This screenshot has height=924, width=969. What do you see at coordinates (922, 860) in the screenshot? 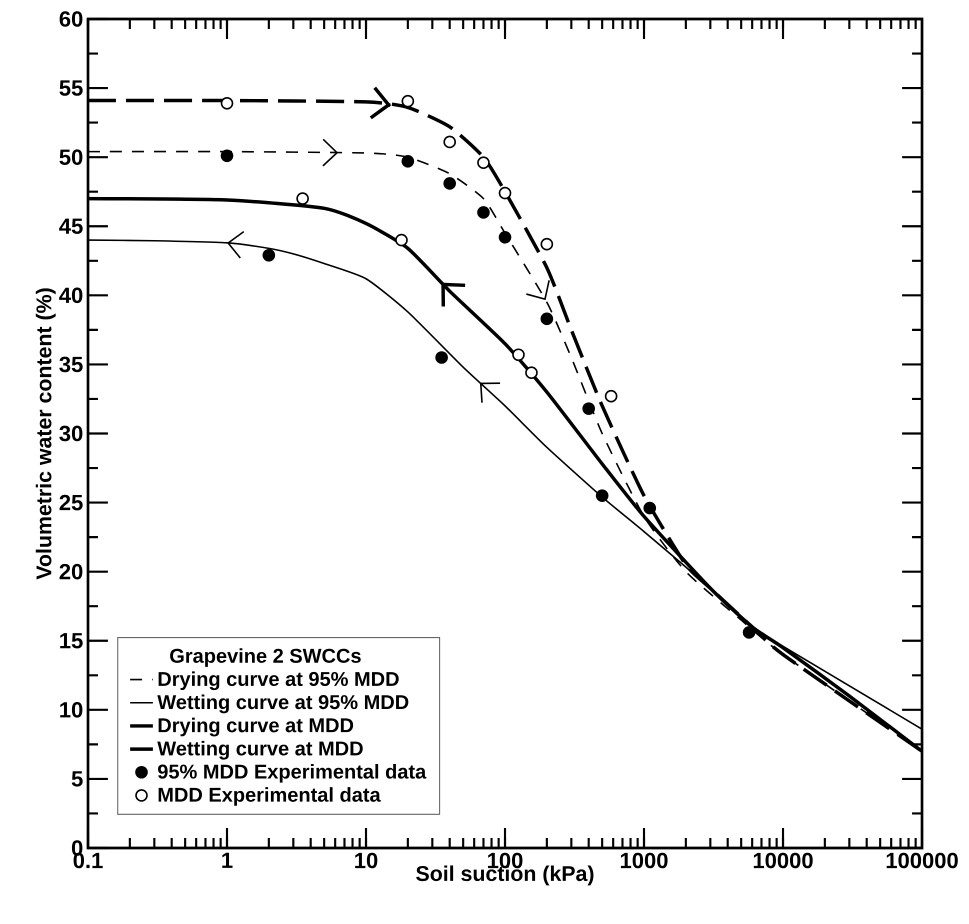
I see `x-tick-label: 100000` at bounding box center [922, 860].